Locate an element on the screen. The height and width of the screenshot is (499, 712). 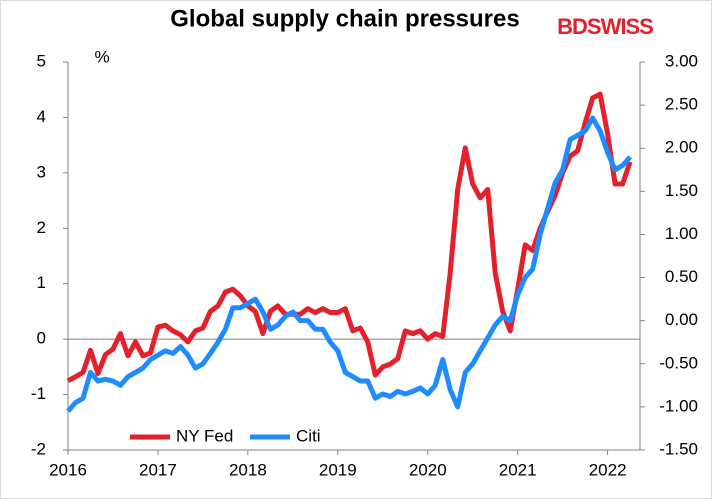
y2-tick-label: 0.00 is located at coordinates (681, 319).